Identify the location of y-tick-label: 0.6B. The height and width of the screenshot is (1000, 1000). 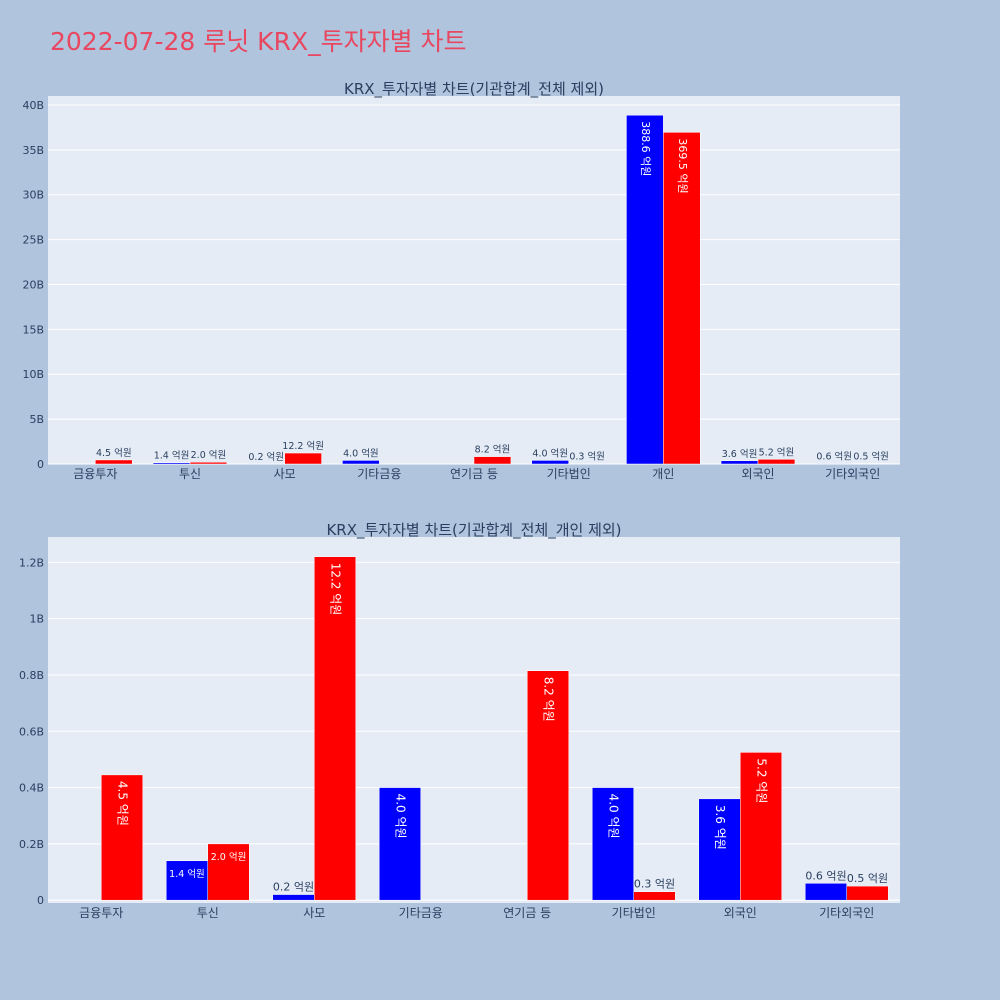
(31, 731).